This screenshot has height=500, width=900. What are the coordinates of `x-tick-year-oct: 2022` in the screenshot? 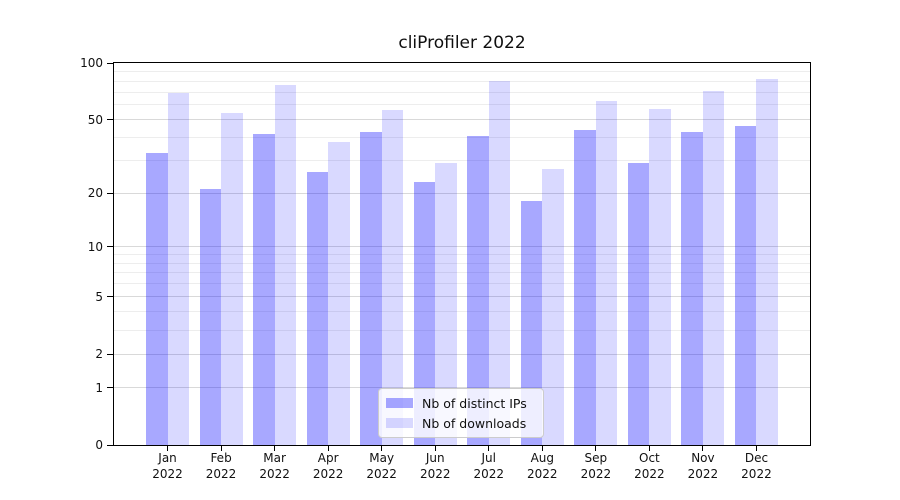 It's located at (649, 473).